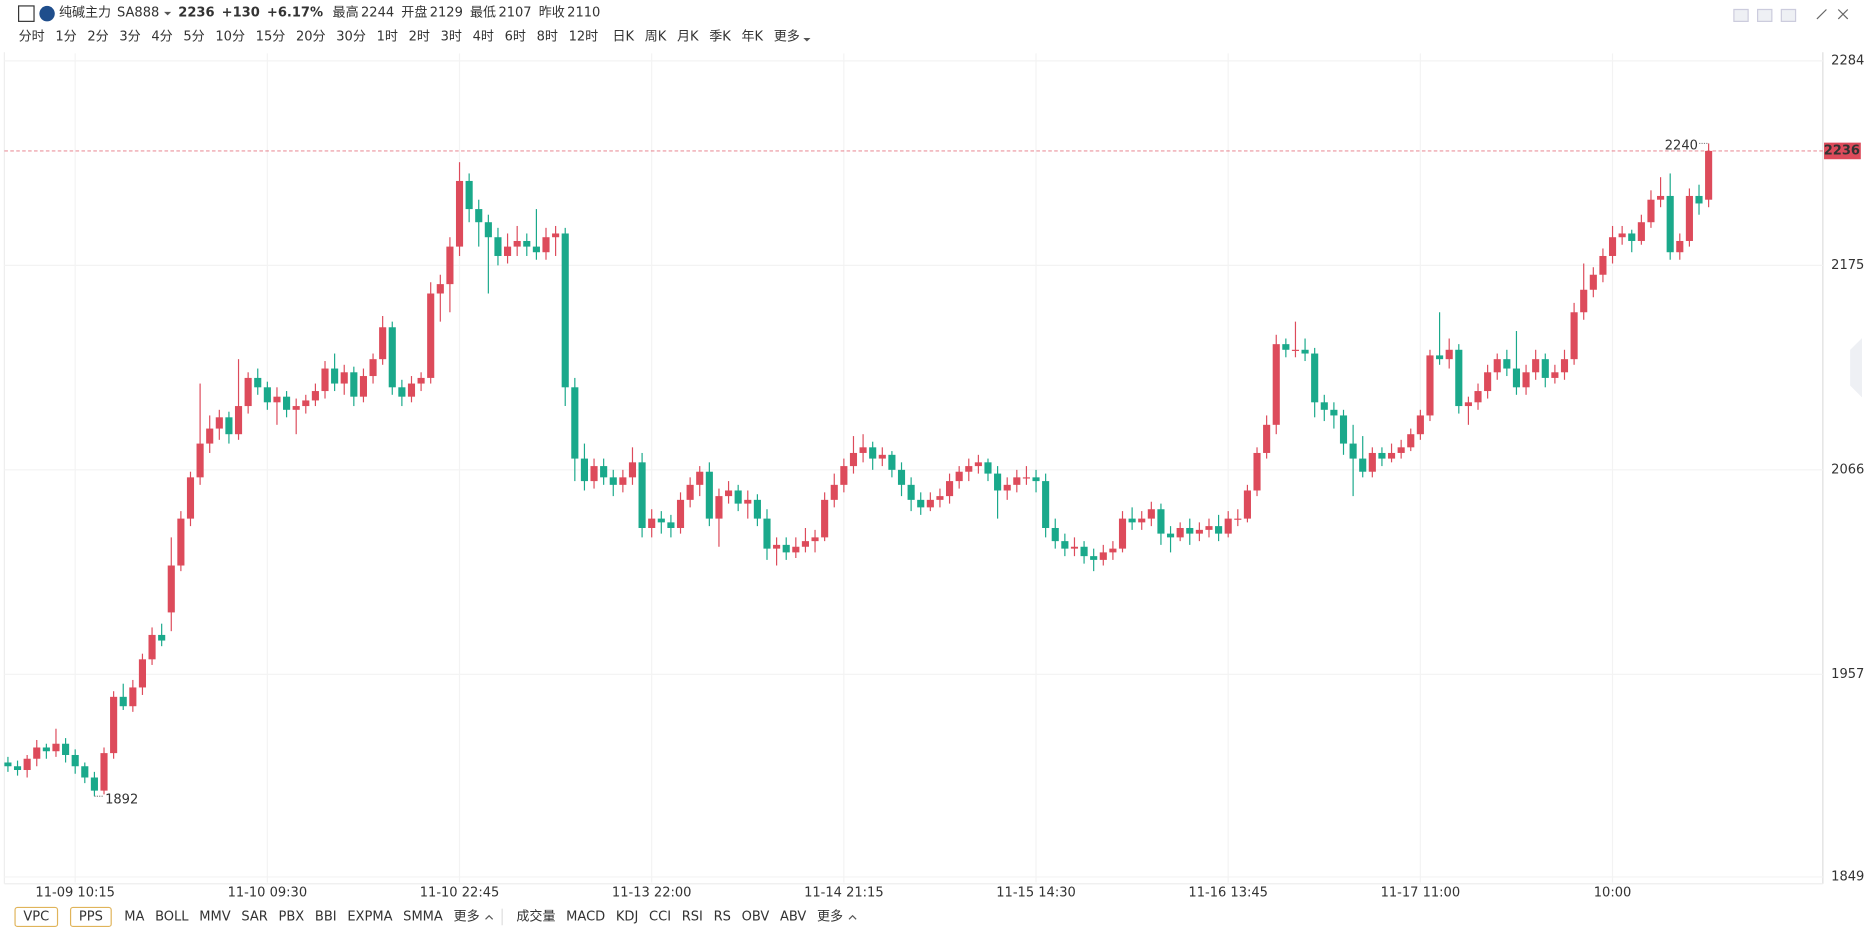  Describe the element at coordinates (268, 893) in the screenshot. I see `x-tick-label: 11-10 09:30` at that location.